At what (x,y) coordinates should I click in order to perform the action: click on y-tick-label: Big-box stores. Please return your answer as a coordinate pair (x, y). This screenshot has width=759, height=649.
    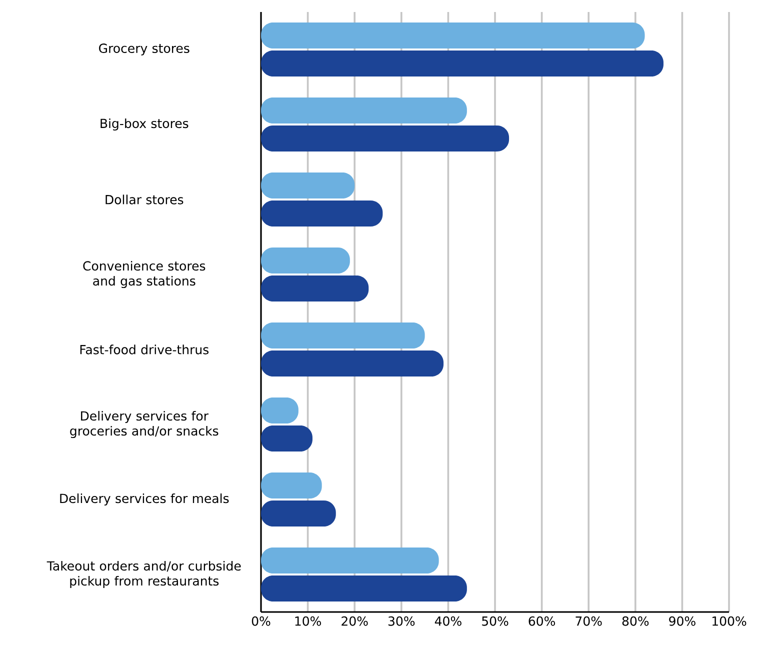
    Looking at the image, I should click on (144, 124).